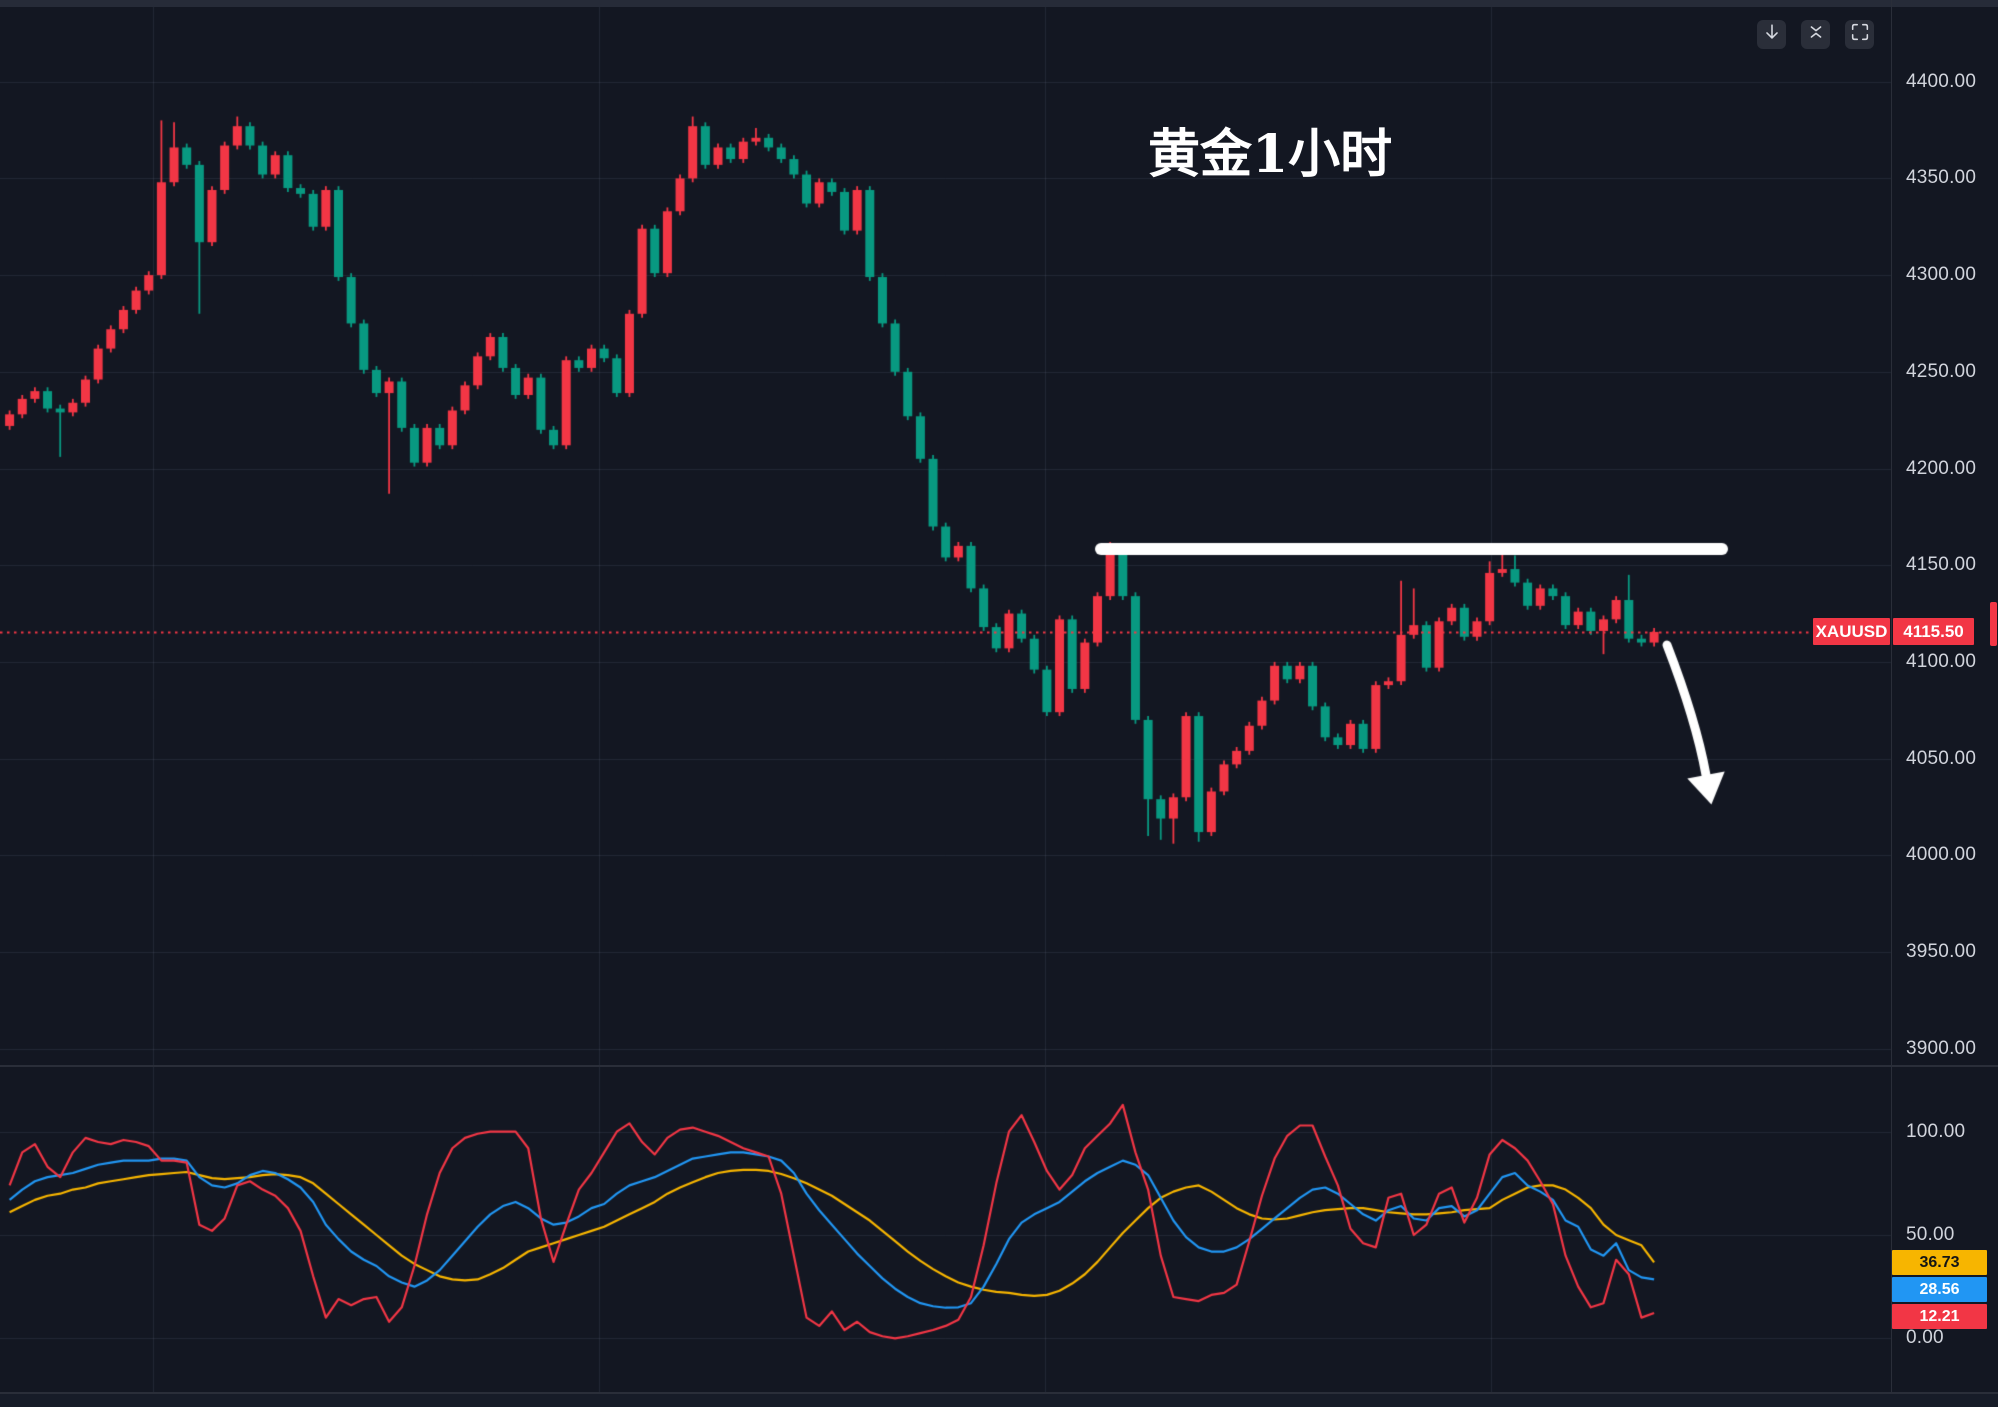 Image resolution: width=1998 pixels, height=1407 pixels. Describe the element at coordinates (1941, 1048) in the screenshot. I see `price-axis-label: 3900.00` at that location.